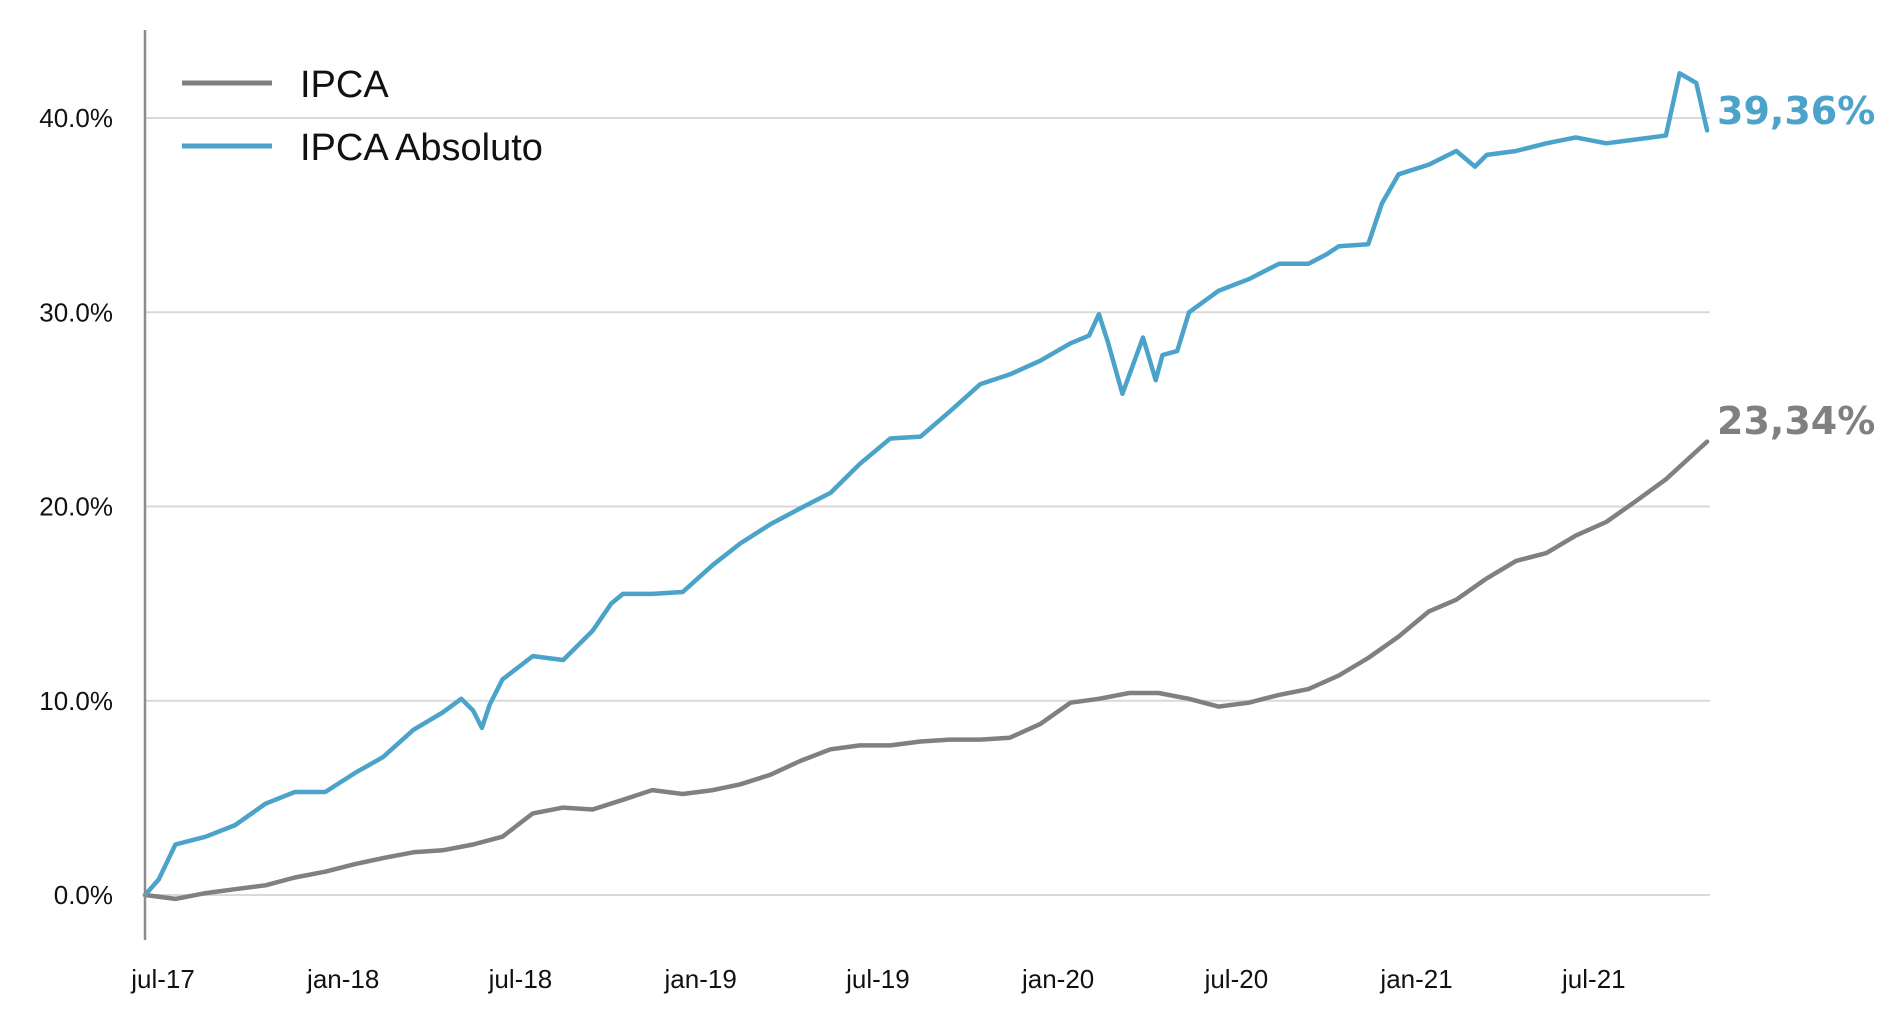 The image size is (1893, 1023). Describe the element at coordinates (700, 979) in the screenshot. I see `x-tick-label: jan-19` at that location.